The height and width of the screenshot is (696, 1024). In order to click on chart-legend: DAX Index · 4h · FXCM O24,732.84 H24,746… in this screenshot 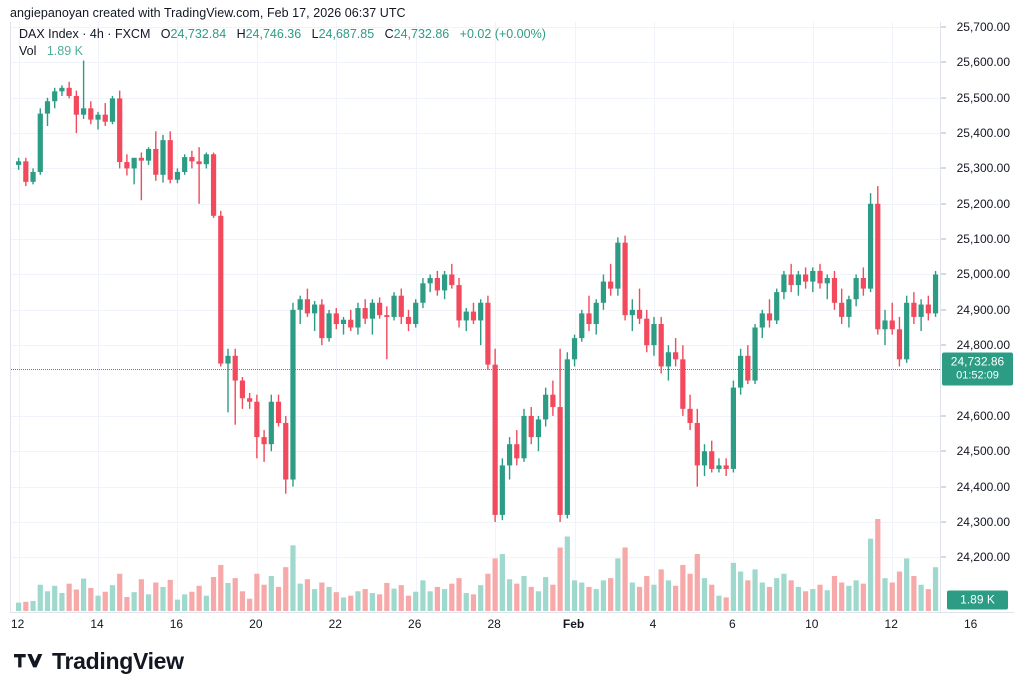, I will do `click(282, 43)`.